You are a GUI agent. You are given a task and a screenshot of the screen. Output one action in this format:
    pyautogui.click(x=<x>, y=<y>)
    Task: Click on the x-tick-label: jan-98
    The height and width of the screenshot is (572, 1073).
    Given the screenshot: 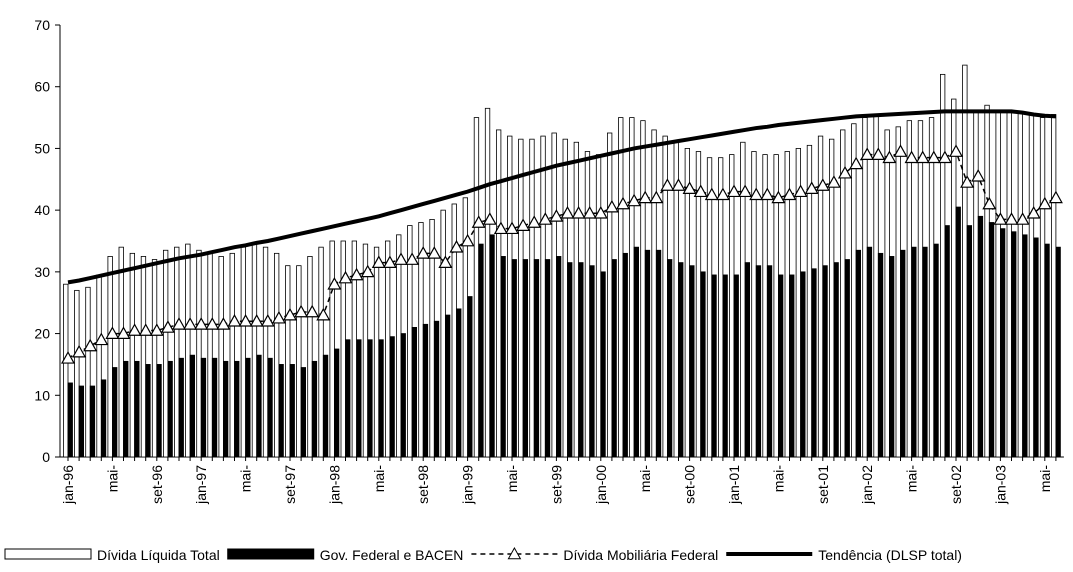 What is the action you would take?
    pyautogui.click(x=334, y=485)
    